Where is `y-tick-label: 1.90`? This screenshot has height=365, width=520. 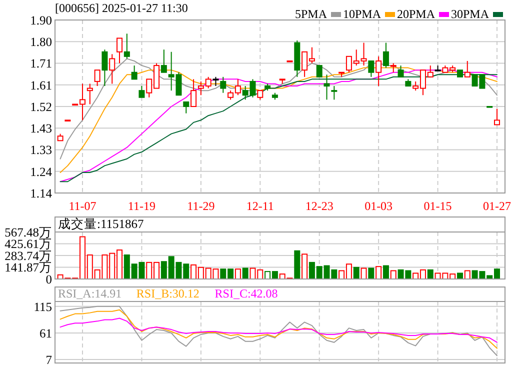
y-tick-label: 1.90 is located at coordinates (41, 20).